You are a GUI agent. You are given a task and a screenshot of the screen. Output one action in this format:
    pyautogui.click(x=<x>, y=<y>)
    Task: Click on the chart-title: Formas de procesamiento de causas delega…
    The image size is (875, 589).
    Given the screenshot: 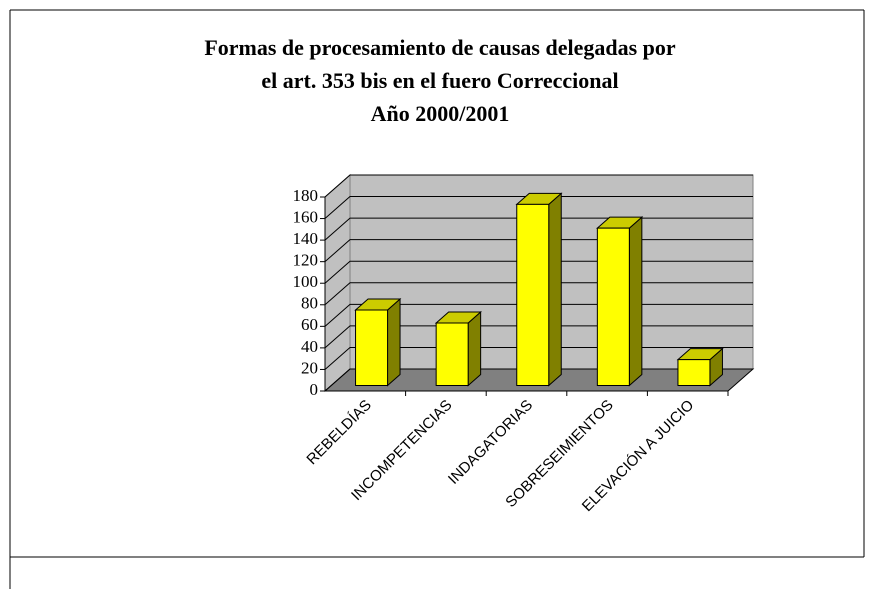 What is the action you would take?
    pyautogui.click(x=440, y=47)
    